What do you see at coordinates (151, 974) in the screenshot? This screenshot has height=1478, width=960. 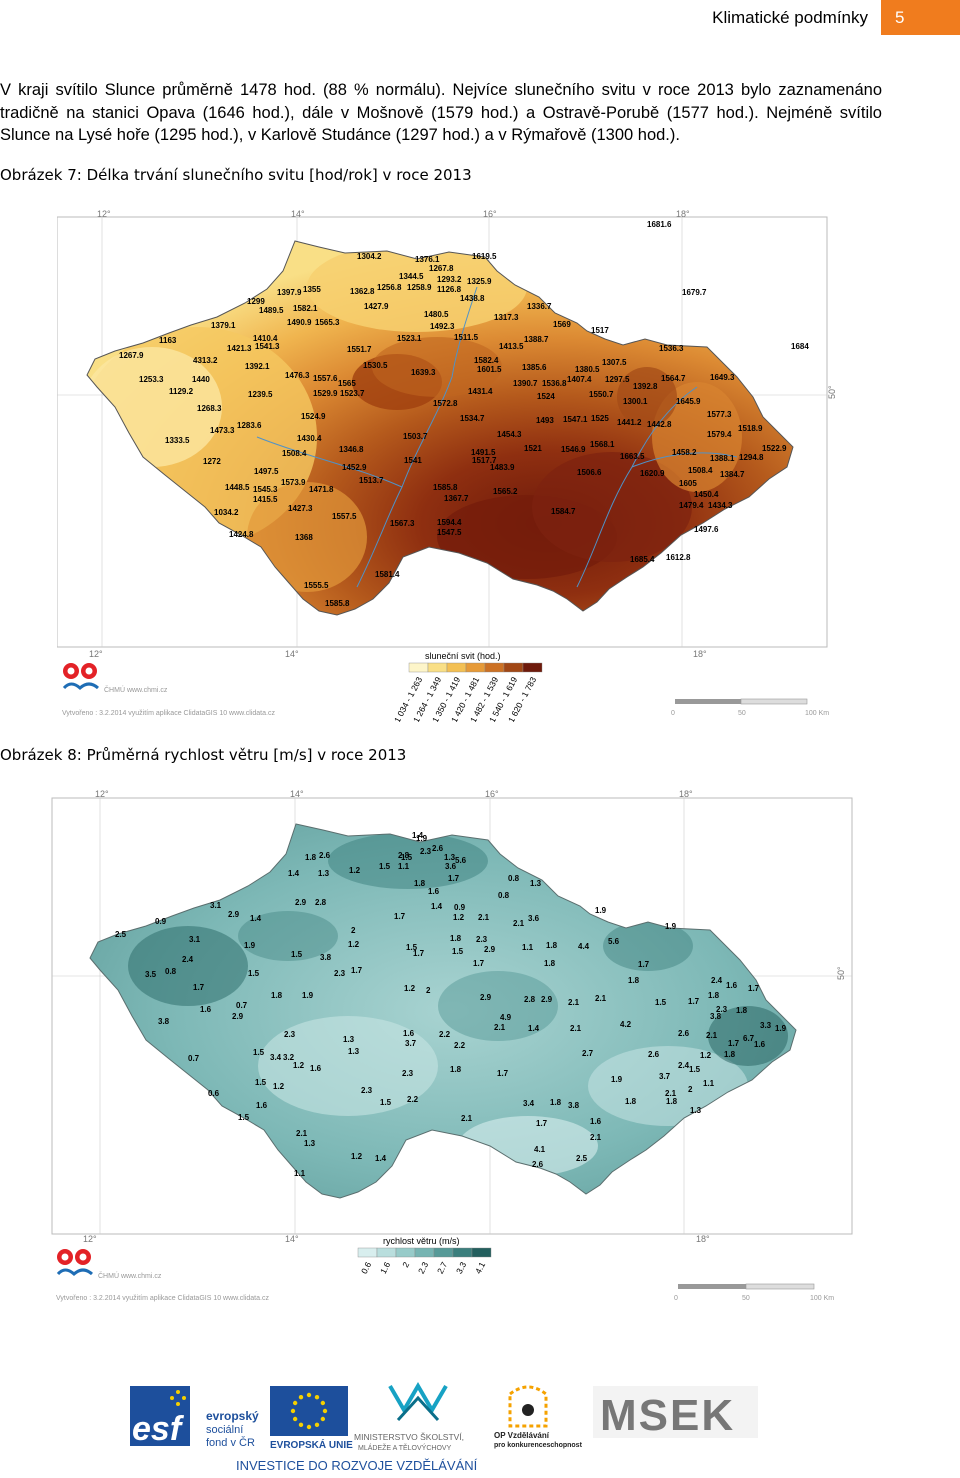 I see `wind-station-value-58: 3.5` at bounding box center [151, 974].